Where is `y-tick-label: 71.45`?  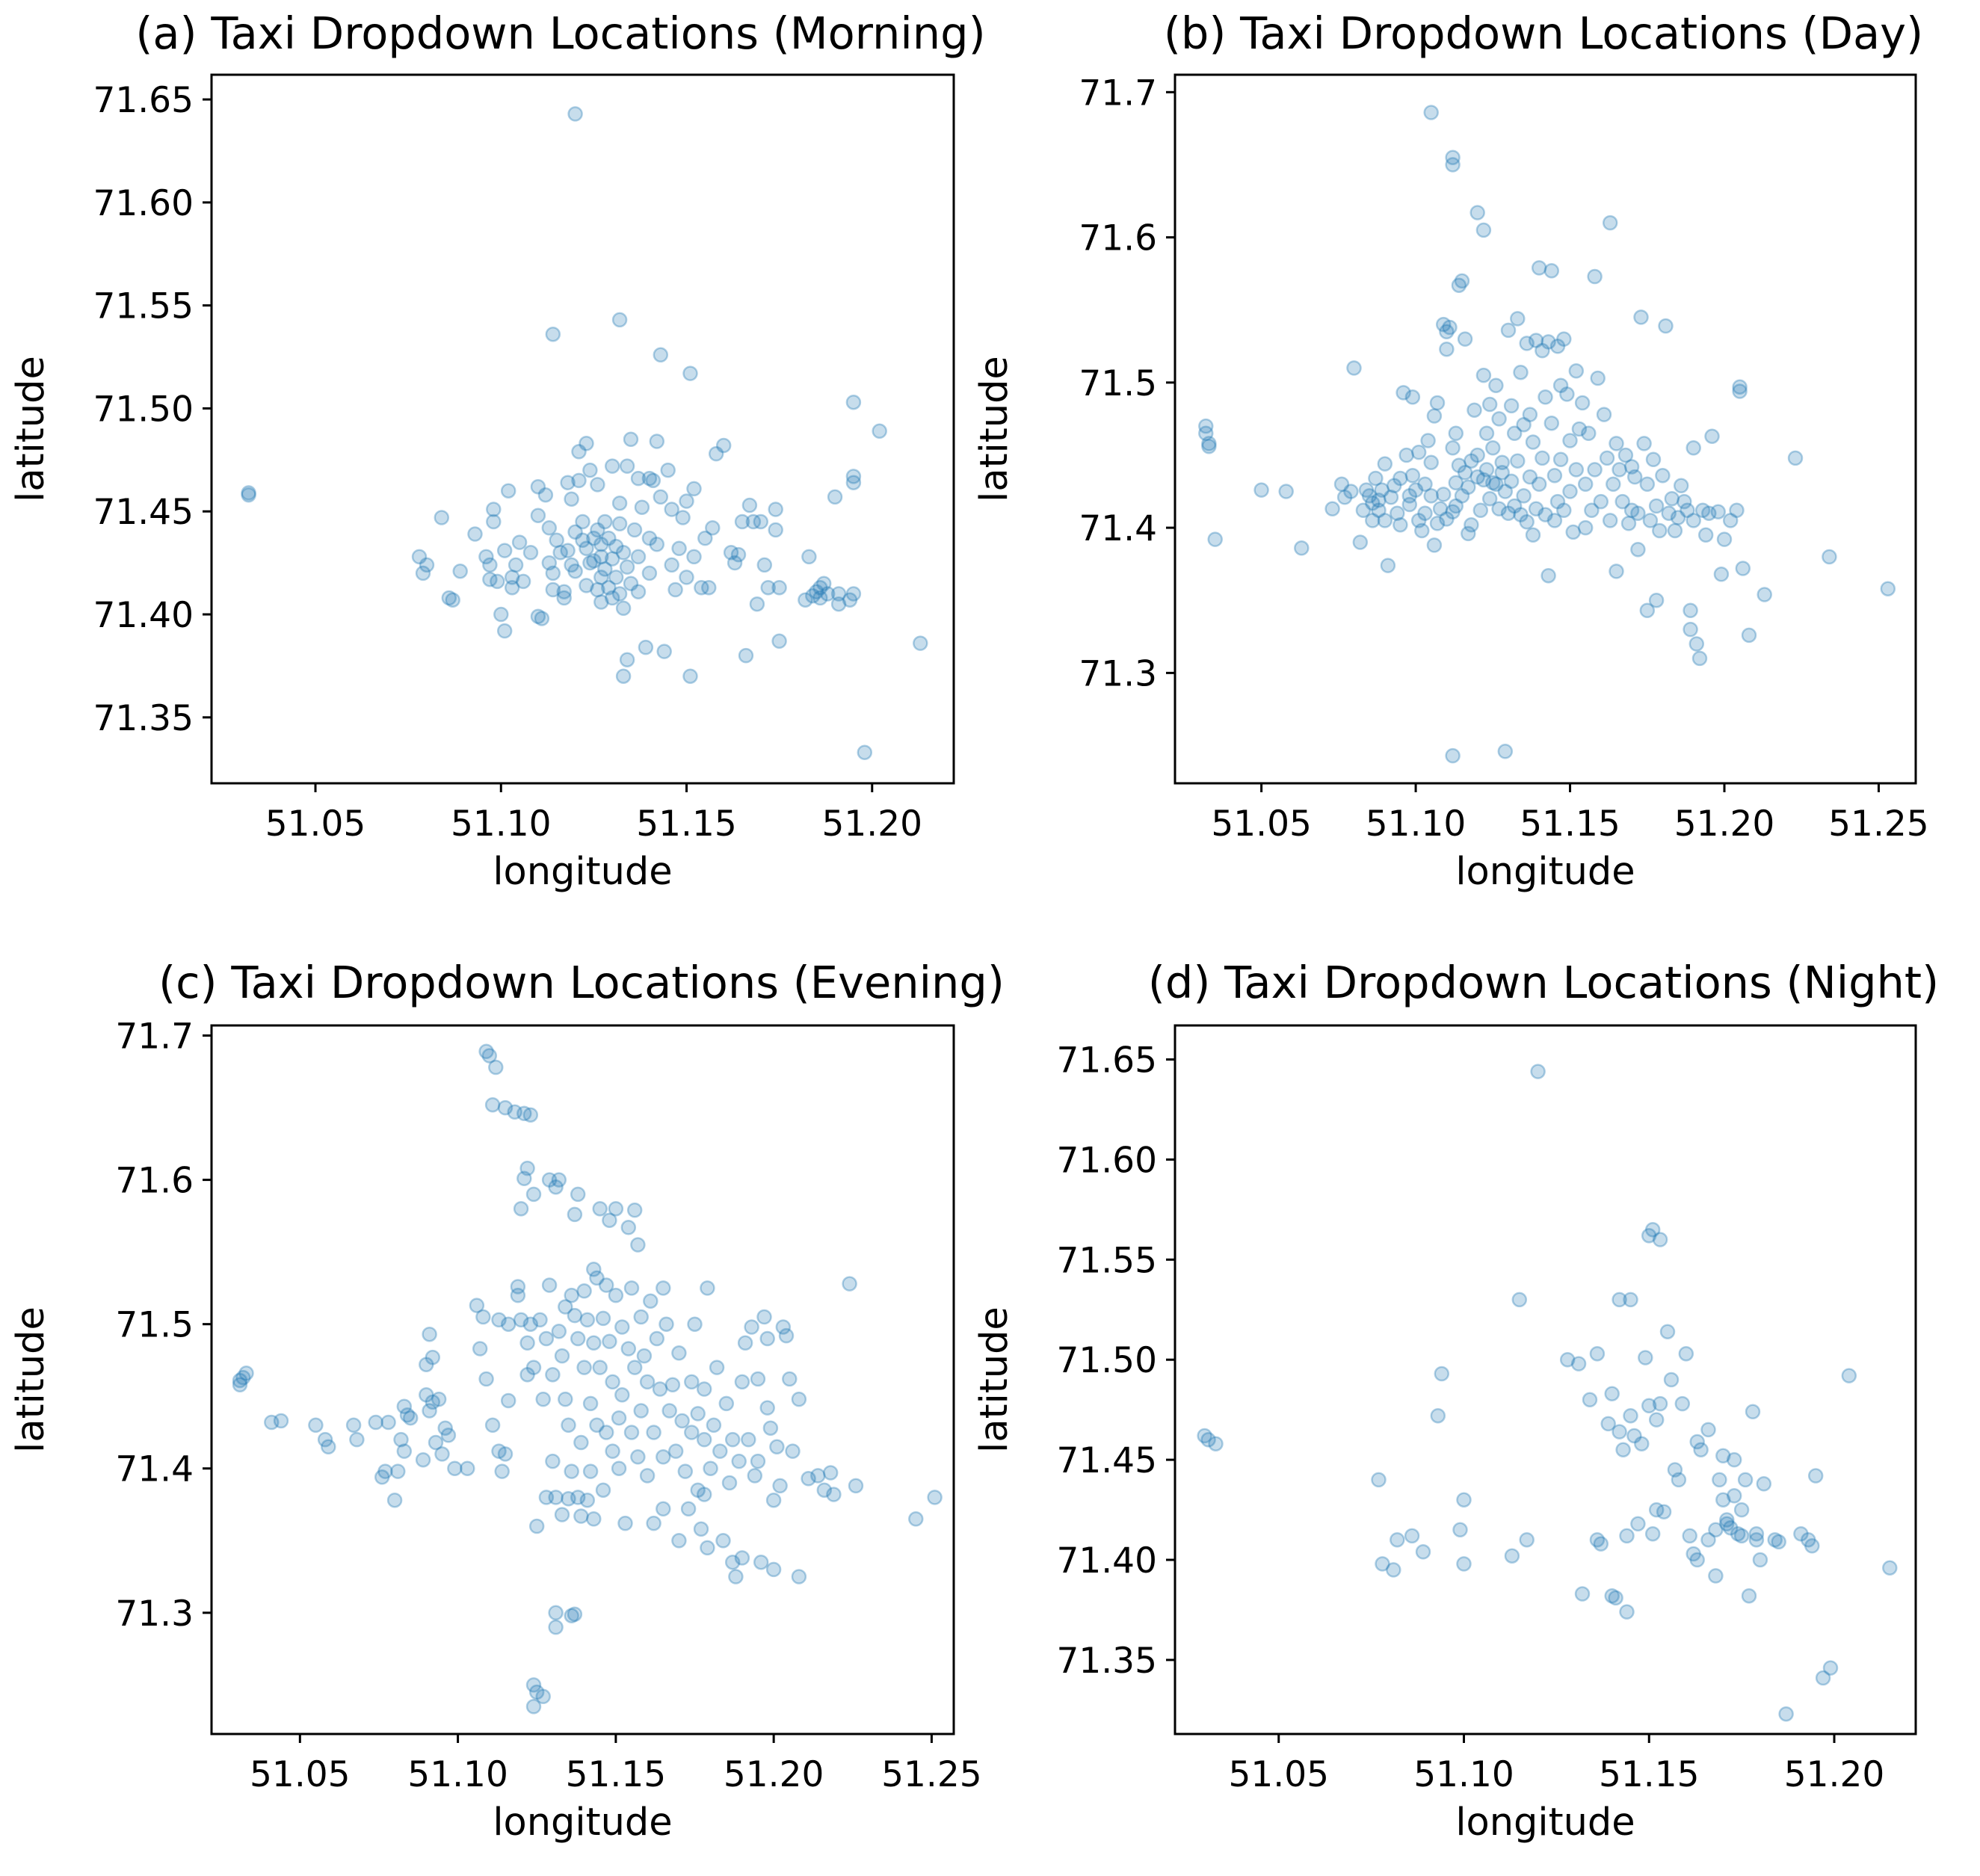
y-tick-label: 71.45 is located at coordinates (144, 512).